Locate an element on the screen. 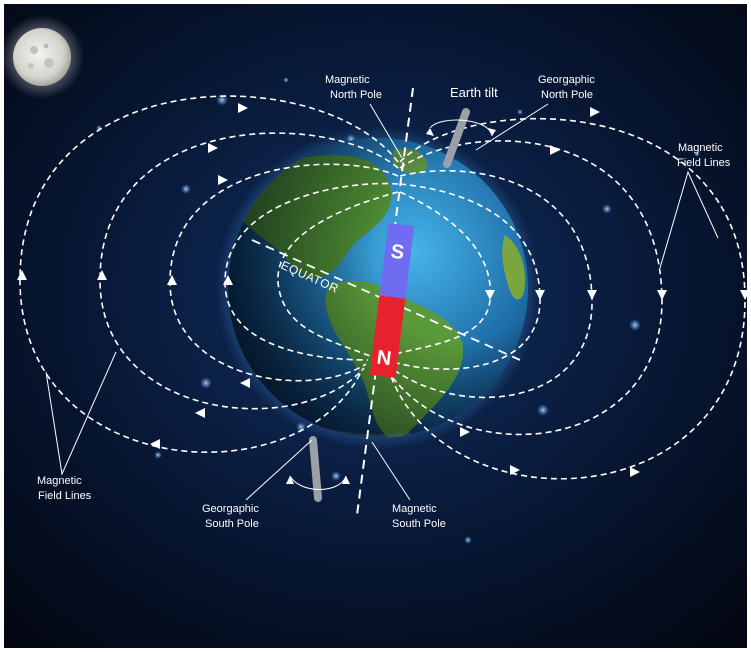  label-geographic-north-pole: Georgaphic North Pole is located at coordinates (535, 112).